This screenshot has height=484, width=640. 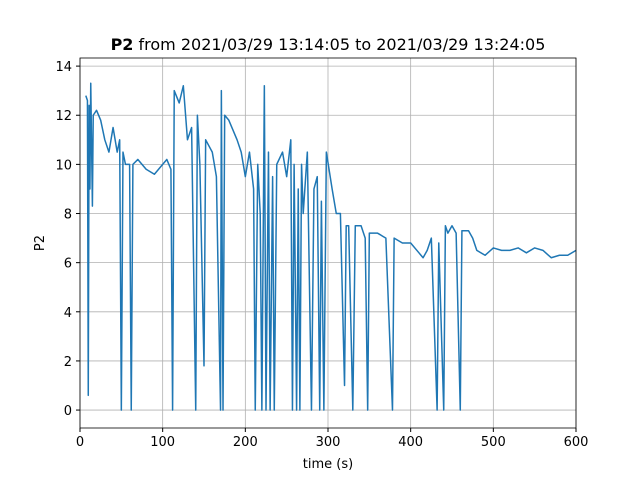 I want to click on y-tick-label: 2, so click(x=68, y=362).